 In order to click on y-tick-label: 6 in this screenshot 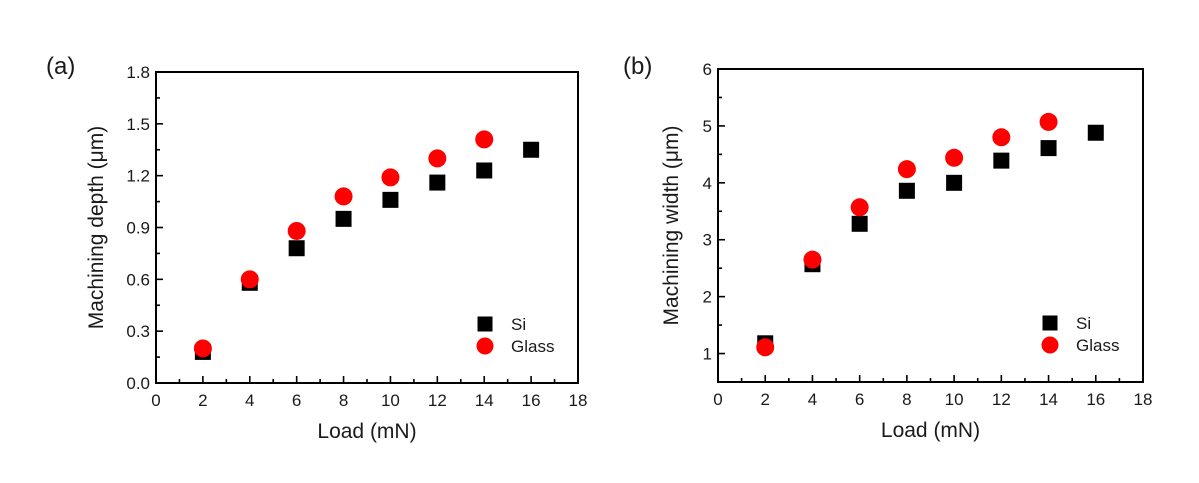, I will do `click(707, 69)`.